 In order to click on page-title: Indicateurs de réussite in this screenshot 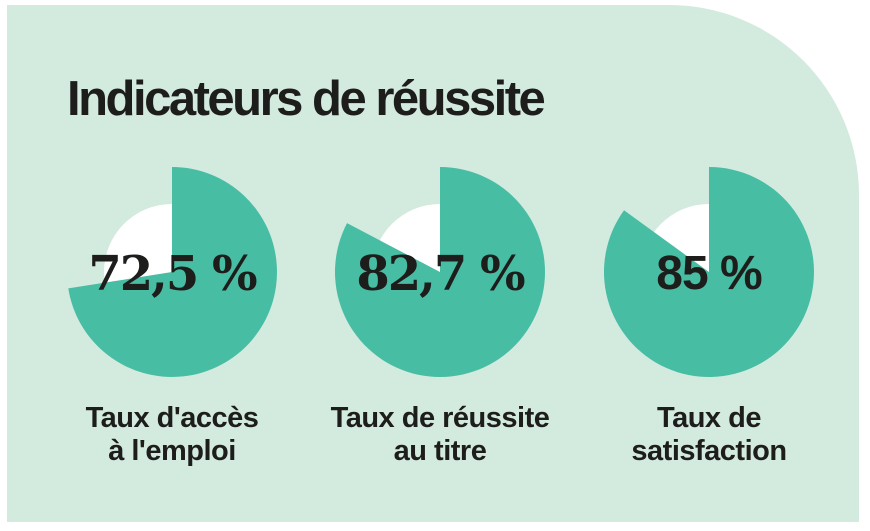, I will do `click(306, 99)`.